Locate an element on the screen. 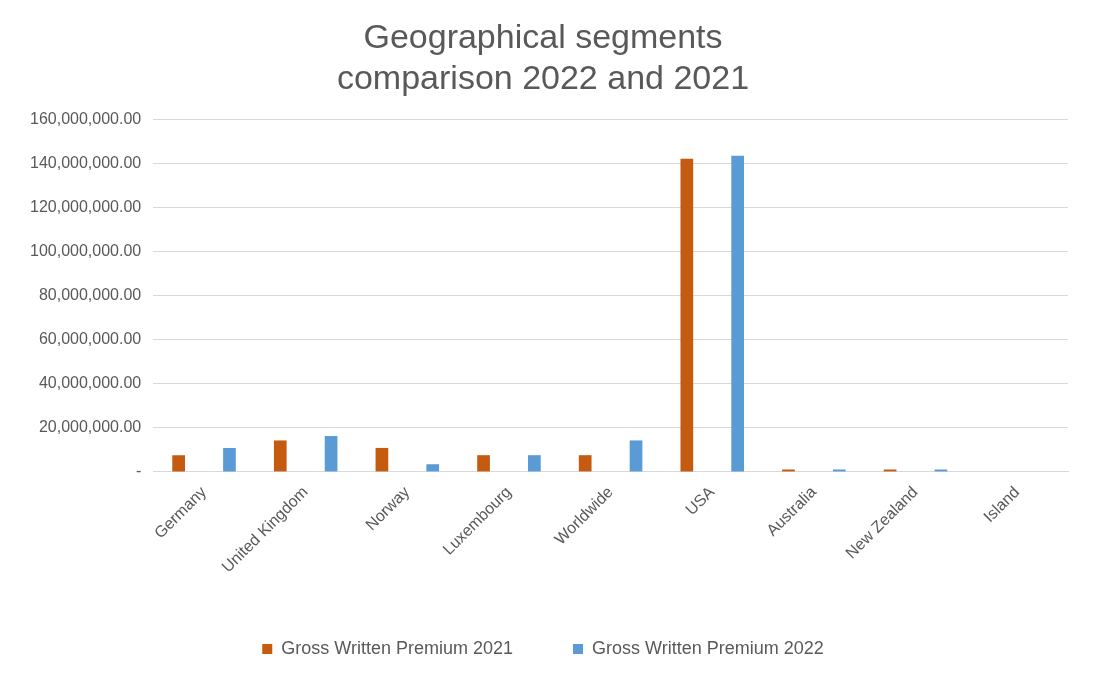 The width and height of the screenshot is (1098, 689). y-tick-label: 40,000,000.00 is located at coordinates (90, 383).